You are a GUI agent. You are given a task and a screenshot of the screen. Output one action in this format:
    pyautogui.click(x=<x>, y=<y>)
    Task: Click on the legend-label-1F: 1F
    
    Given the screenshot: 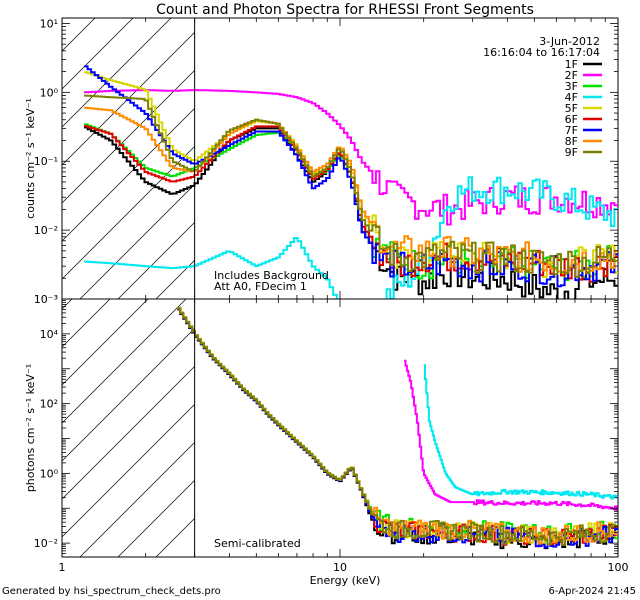 What is the action you would take?
    pyautogui.click(x=571, y=64)
    